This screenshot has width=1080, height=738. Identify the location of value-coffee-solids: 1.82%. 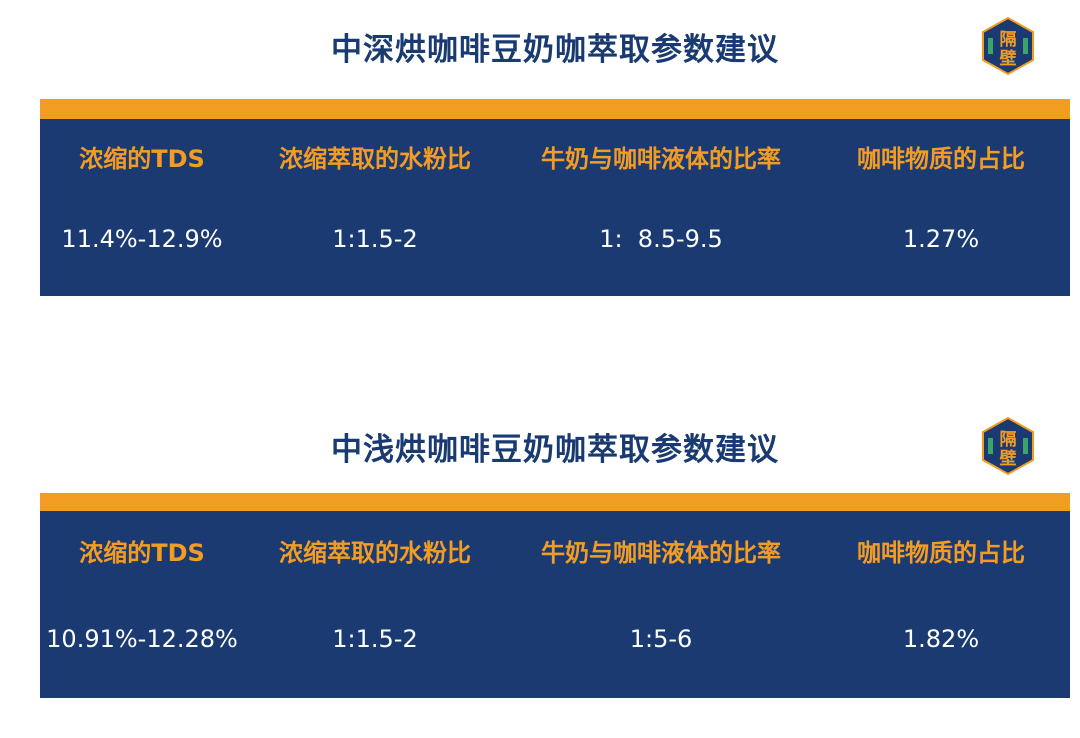
(941, 639).